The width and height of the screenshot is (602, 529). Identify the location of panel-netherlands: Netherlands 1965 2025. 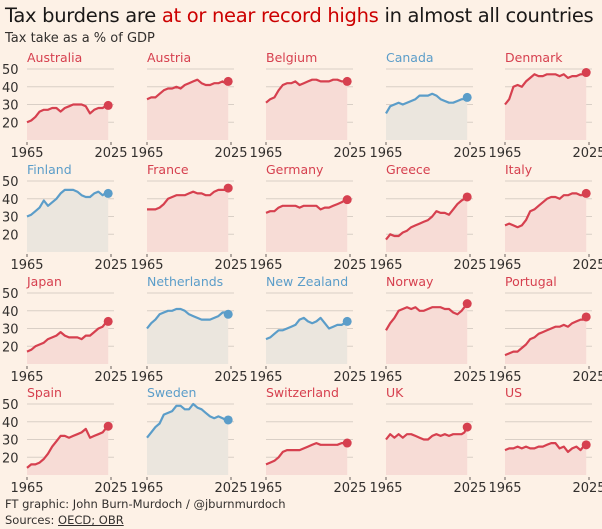
(188, 329).